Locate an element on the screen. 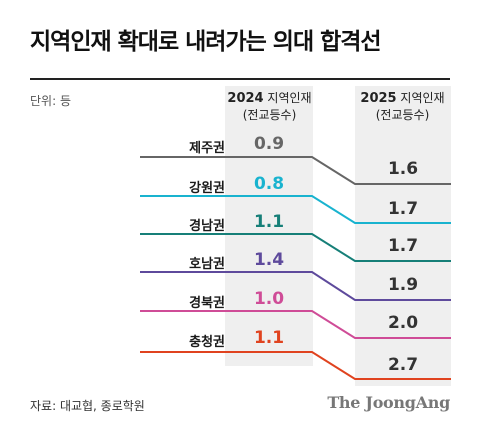  value-2025-chungcheong: 2.7 is located at coordinates (403, 365).